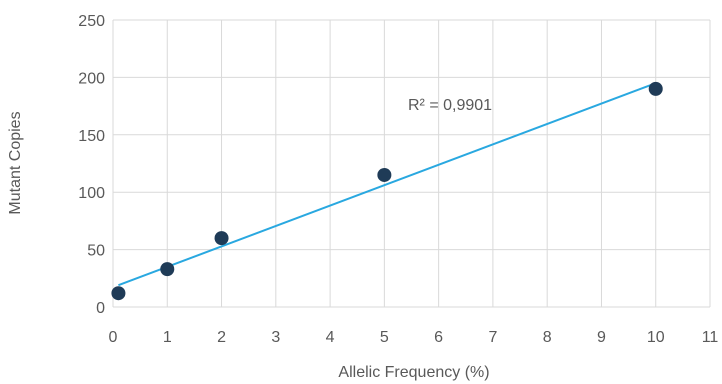 The image size is (722, 384). What do you see at coordinates (413, 372) in the screenshot?
I see `x-axis-title: Allelic Frequency (%)` at bounding box center [413, 372].